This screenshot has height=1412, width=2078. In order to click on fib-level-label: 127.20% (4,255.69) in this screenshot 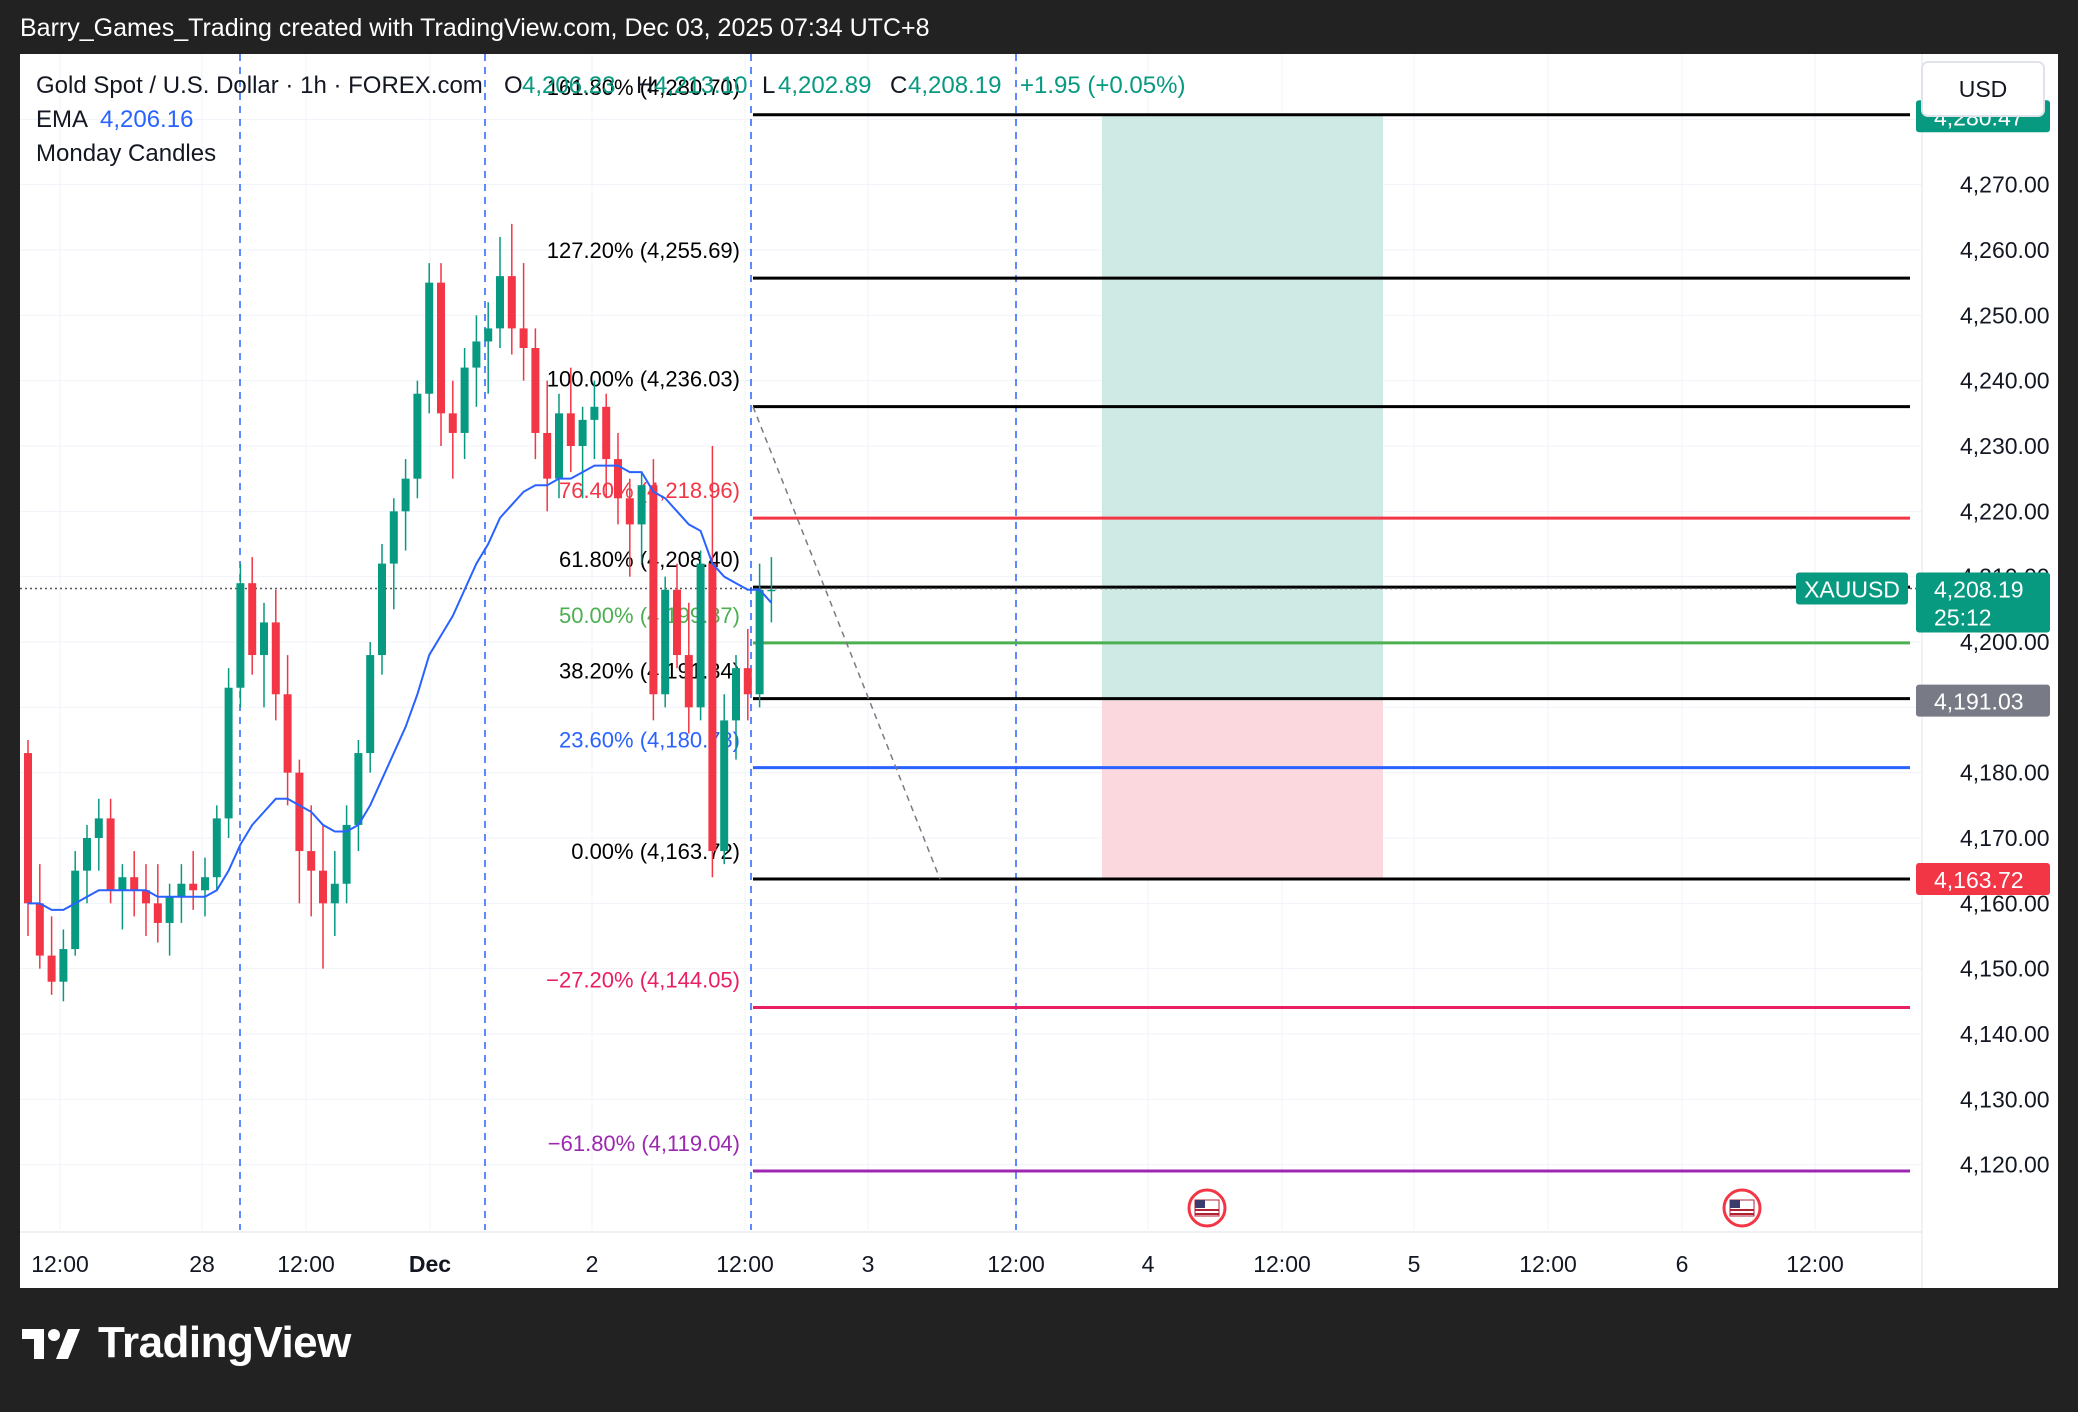, I will do `click(643, 250)`.